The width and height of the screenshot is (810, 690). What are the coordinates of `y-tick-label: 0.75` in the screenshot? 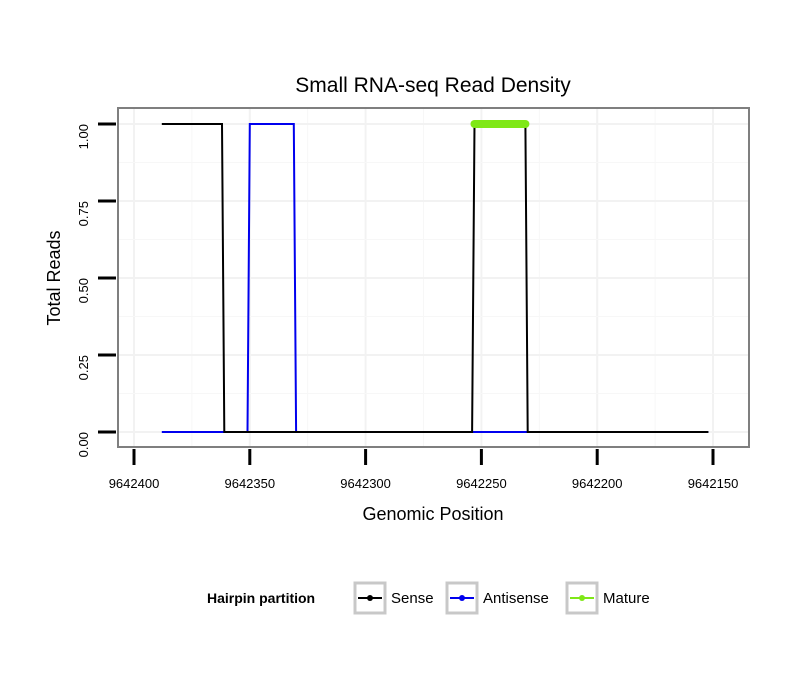 It's located at (83, 213).